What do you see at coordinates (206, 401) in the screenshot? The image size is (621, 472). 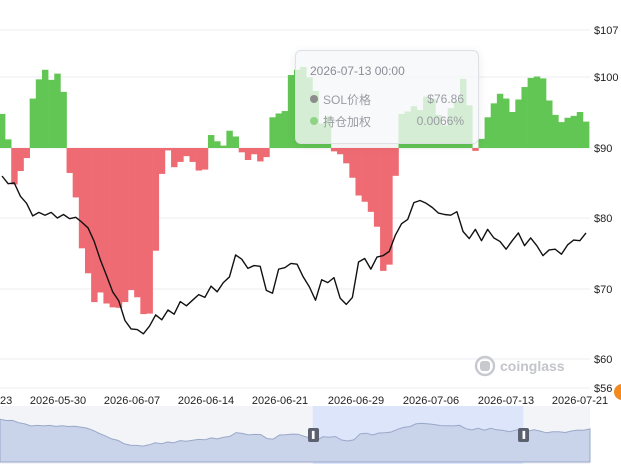 I see `x-tick-label: 2026-06-14` at bounding box center [206, 401].